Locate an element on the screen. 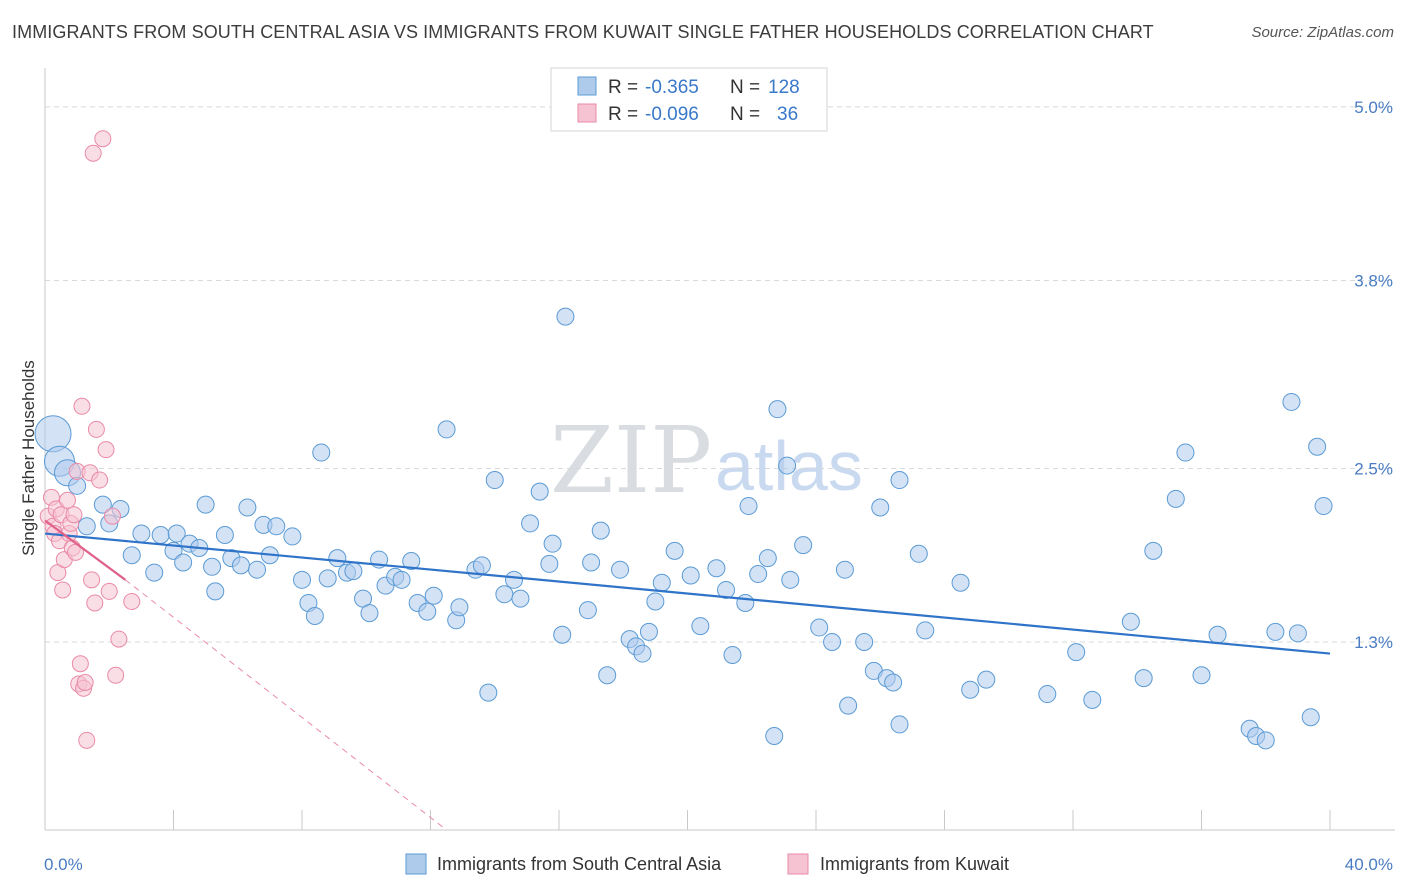 The height and width of the screenshot is (892, 1406). y-tick-label: 3.8% is located at coordinates (1373, 280).